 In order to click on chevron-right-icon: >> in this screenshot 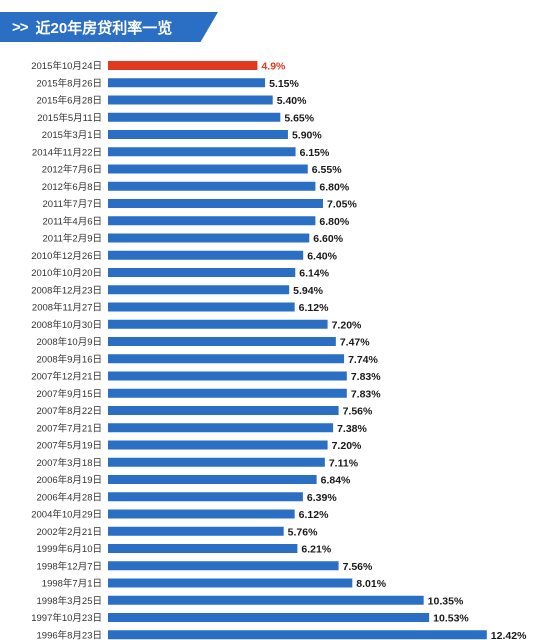, I will do `click(20, 27)`.